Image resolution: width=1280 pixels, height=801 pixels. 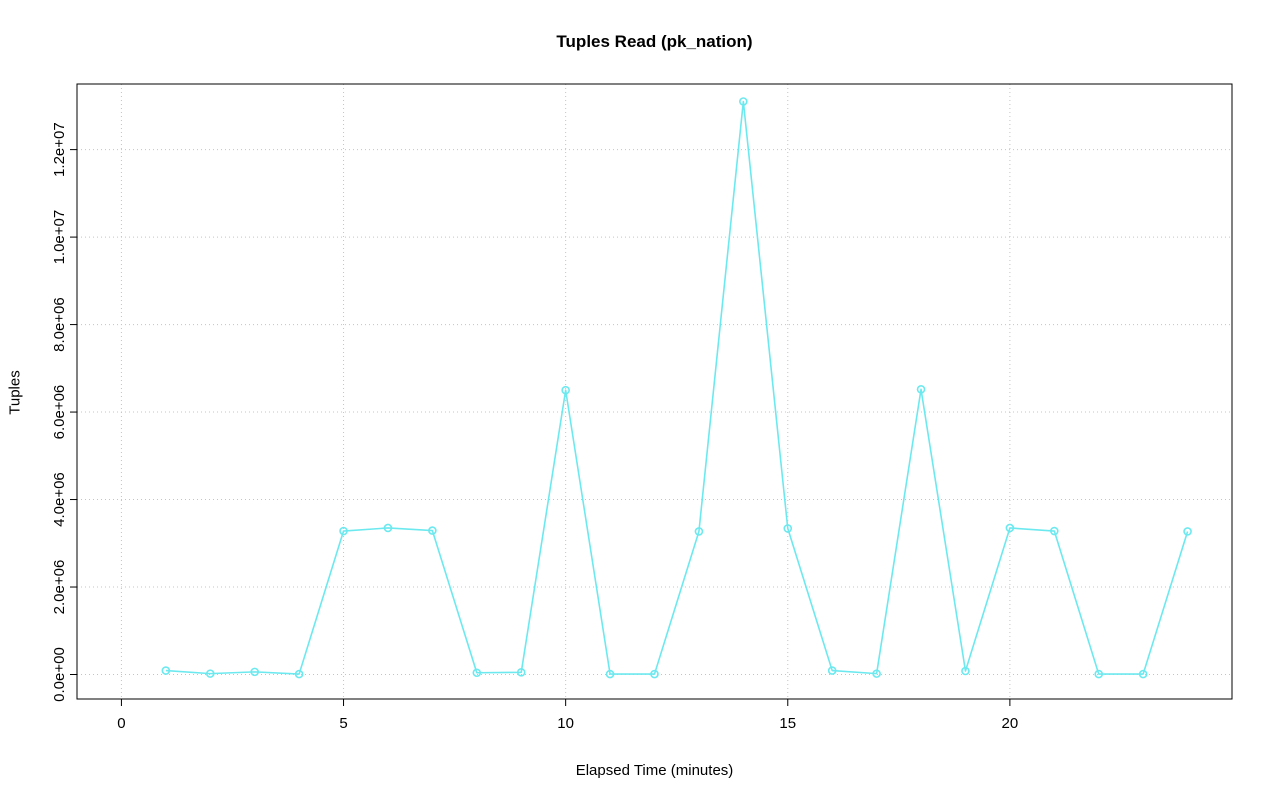 What do you see at coordinates (59, 499) in the screenshot?
I see `y-tick-label: 4.0e+06` at bounding box center [59, 499].